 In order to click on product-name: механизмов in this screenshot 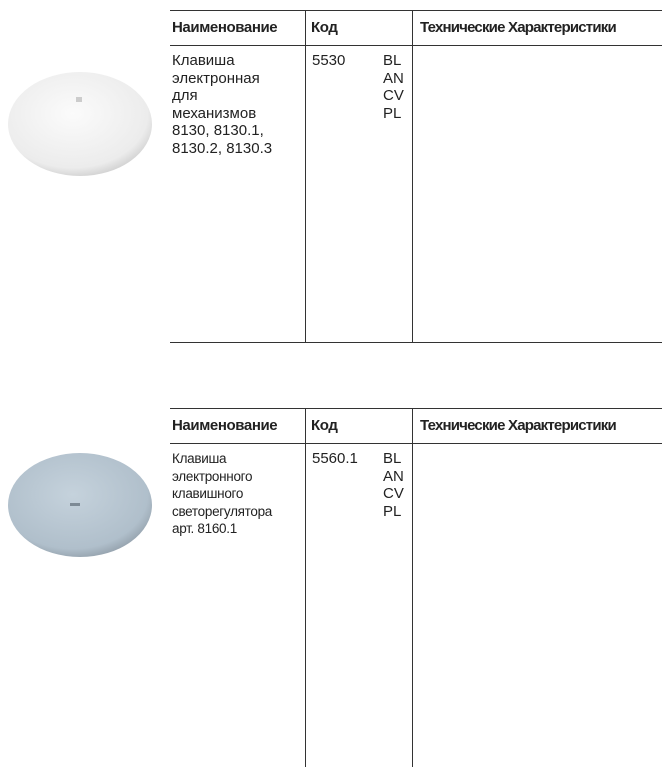, I will do `click(214, 113)`.